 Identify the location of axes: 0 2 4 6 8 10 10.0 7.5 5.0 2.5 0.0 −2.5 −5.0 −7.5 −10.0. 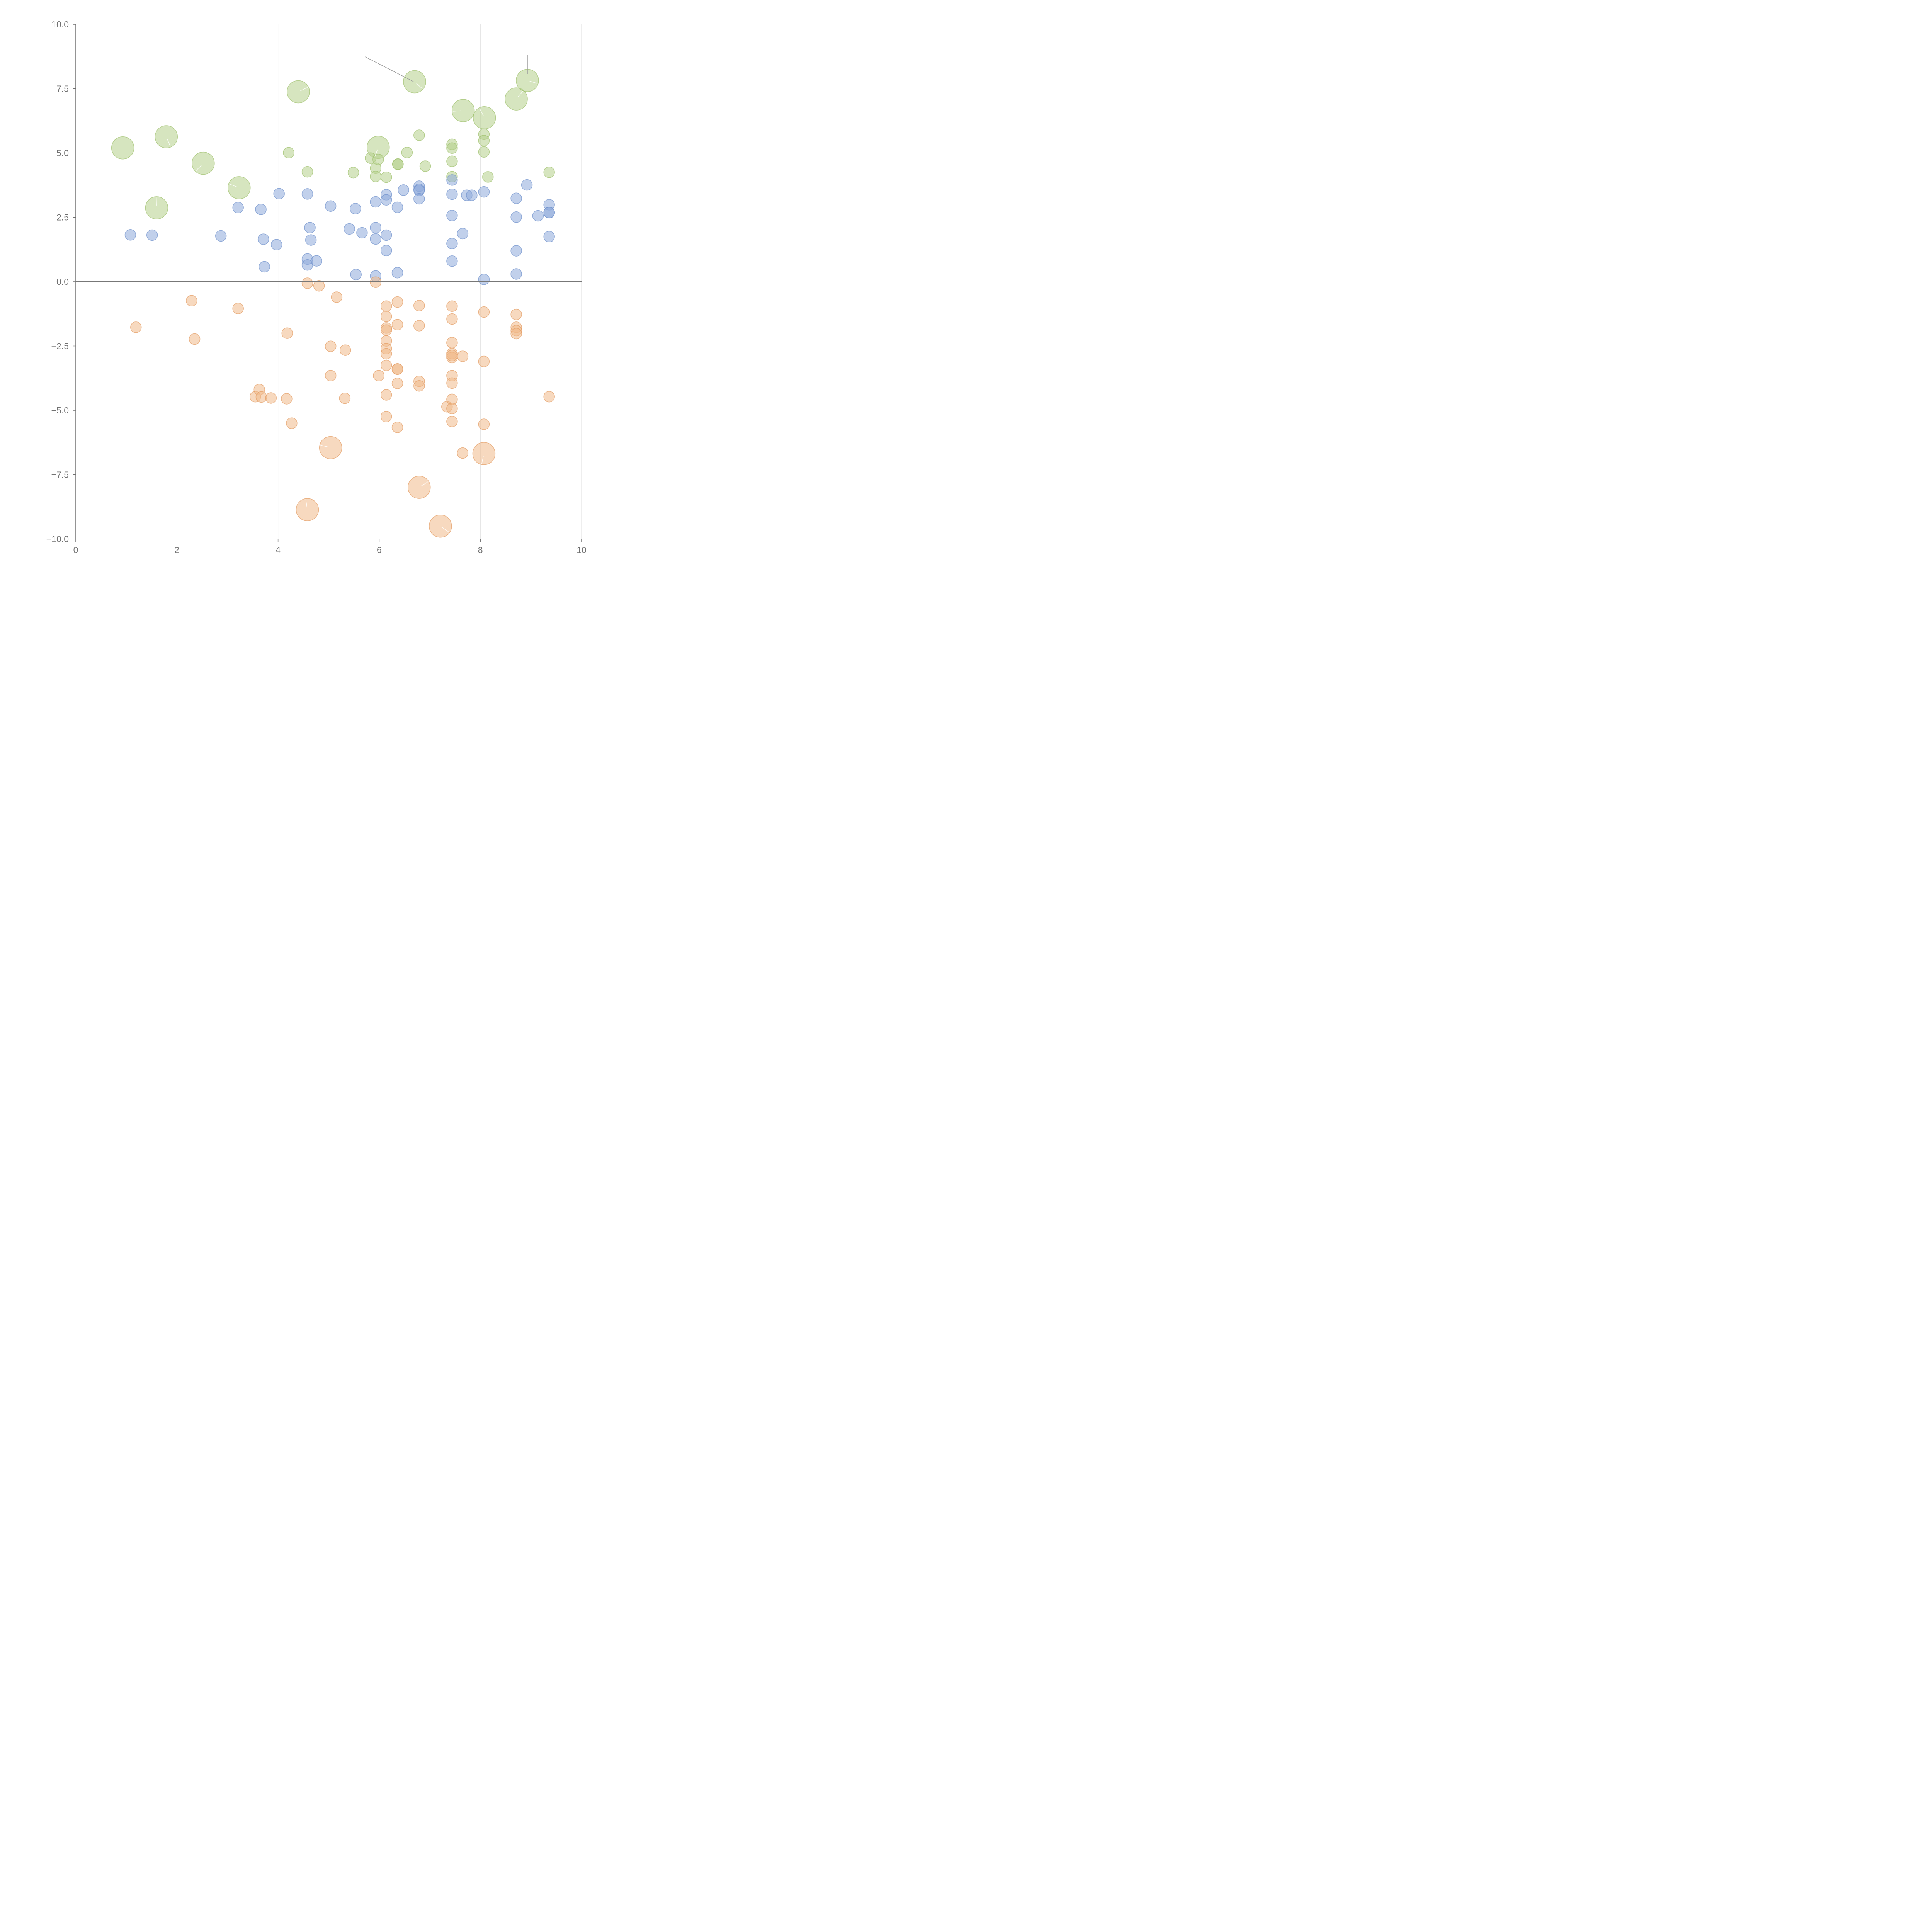
(316, 287).